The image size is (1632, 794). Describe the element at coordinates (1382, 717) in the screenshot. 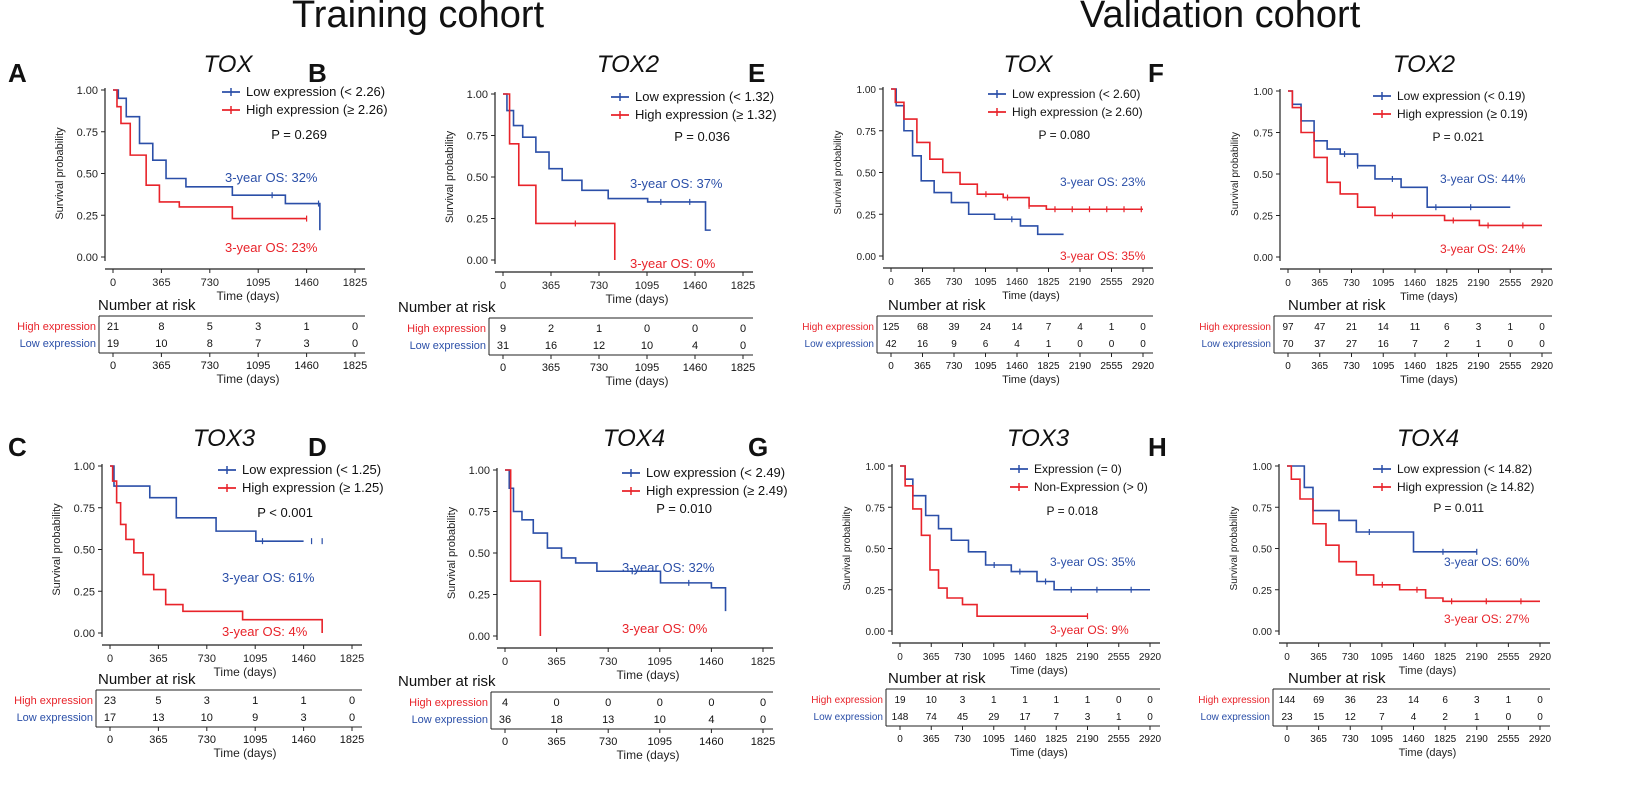

I see `risk-cell-low: 7` at that location.